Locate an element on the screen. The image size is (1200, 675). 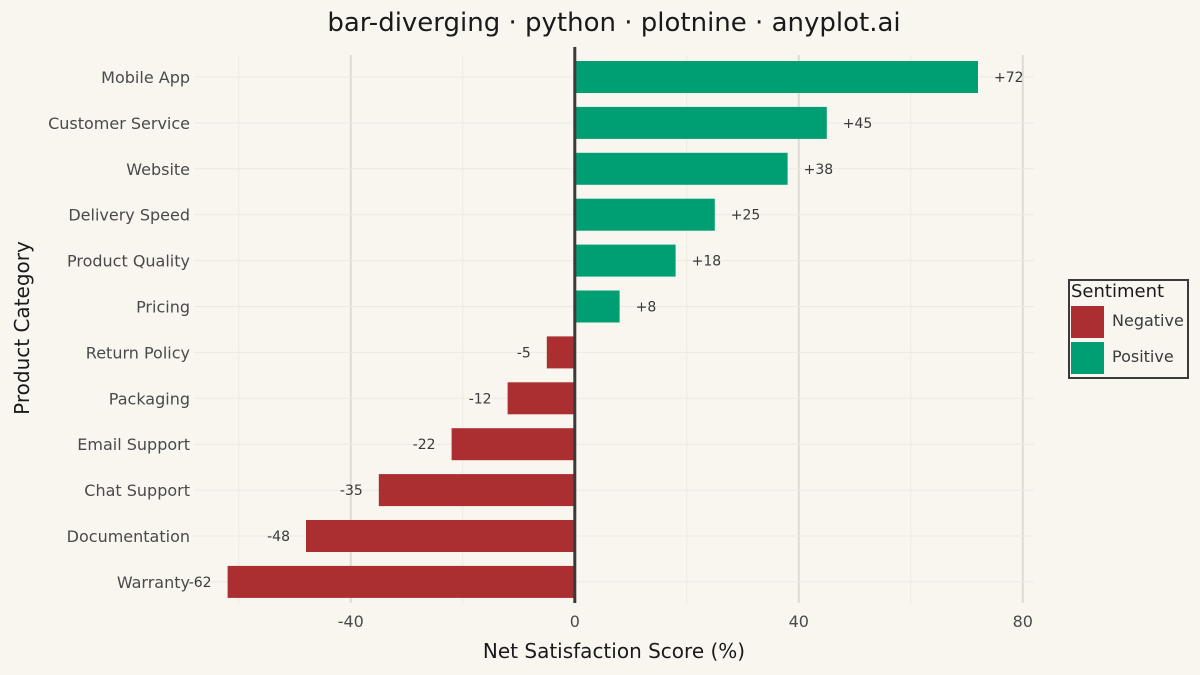
bar-delivery-speed is located at coordinates (644, 214).